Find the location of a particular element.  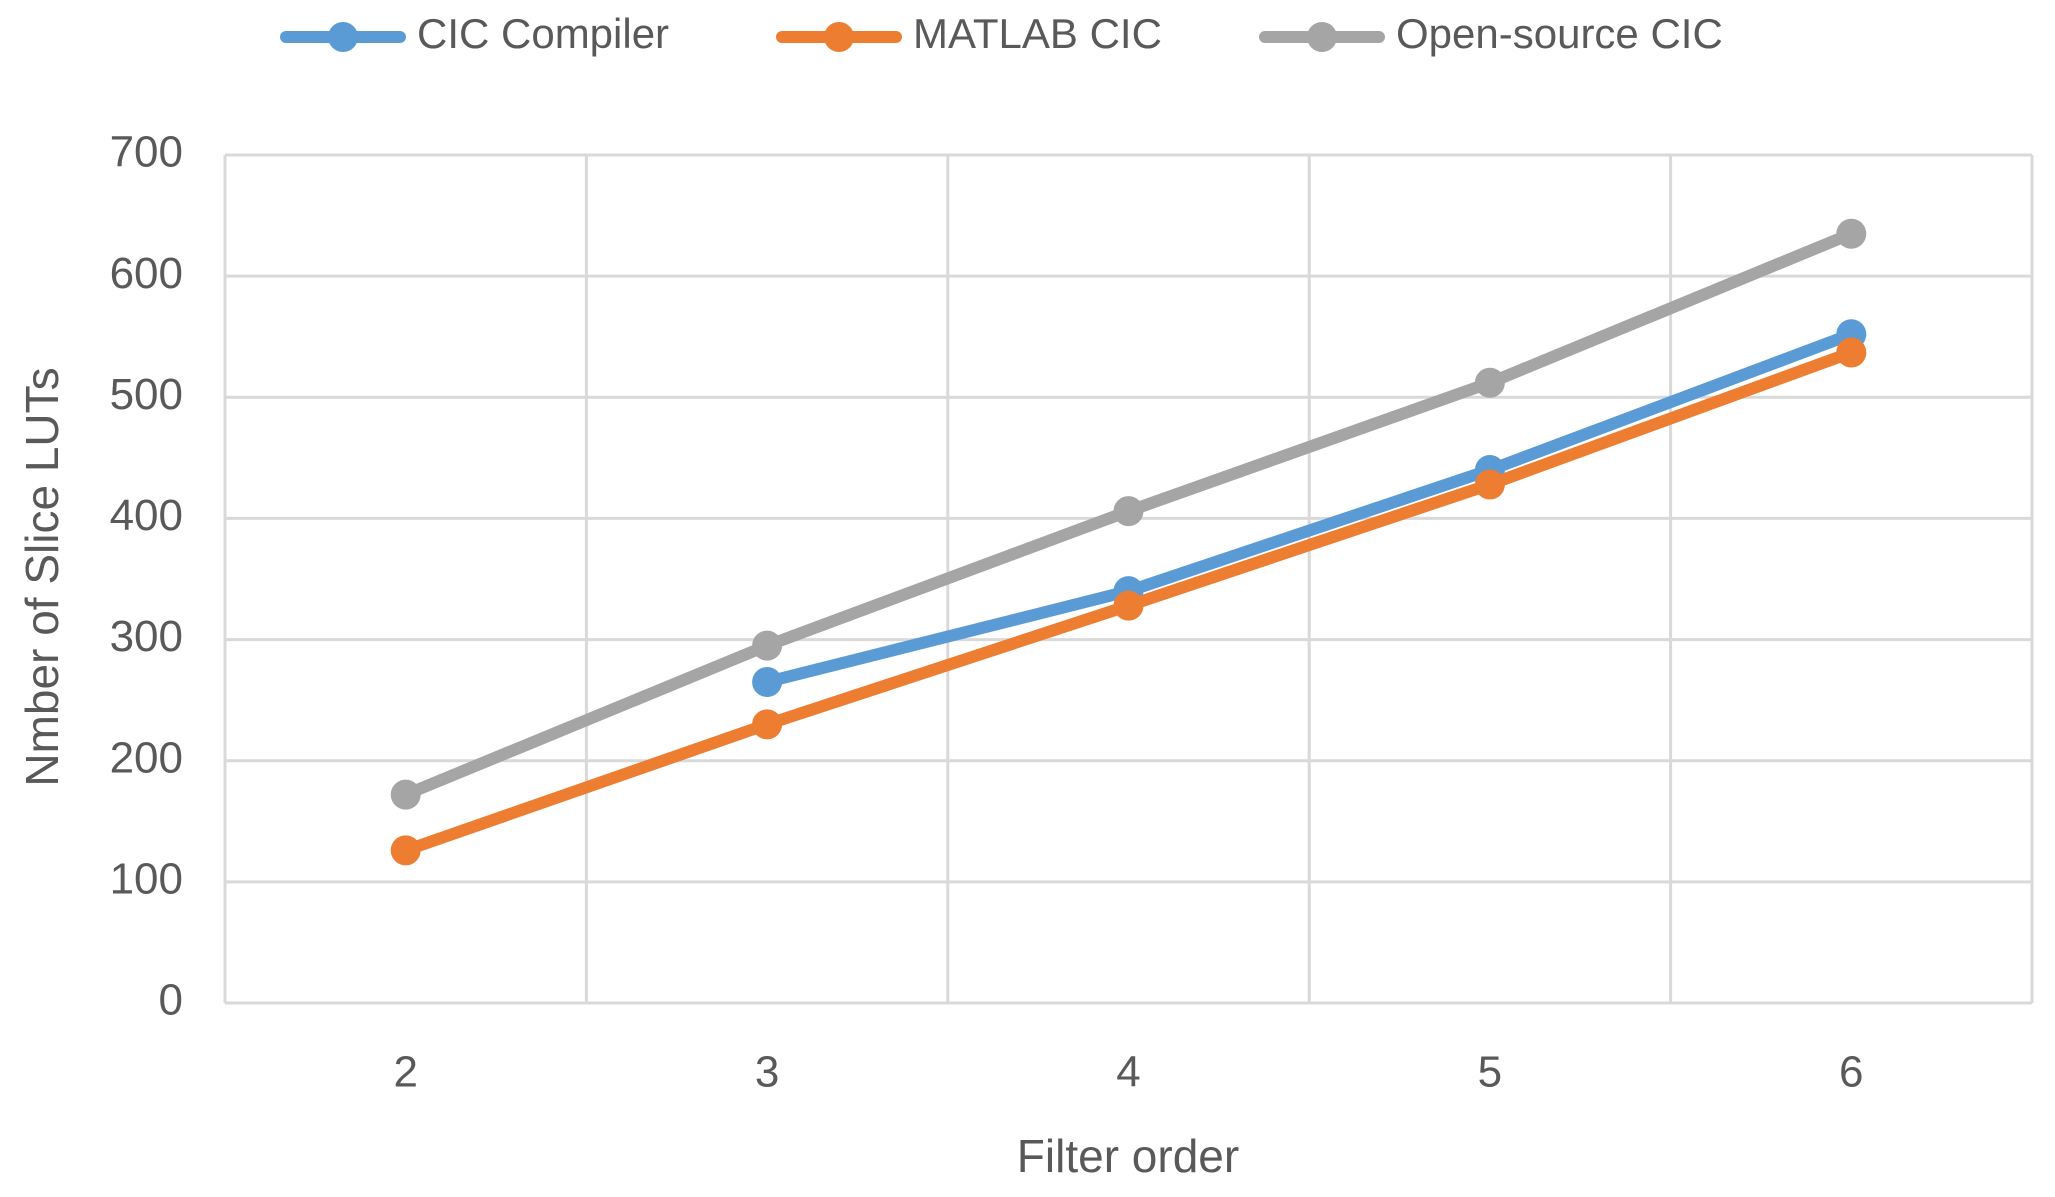

y-tick-label: 200 is located at coordinates (146, 757).